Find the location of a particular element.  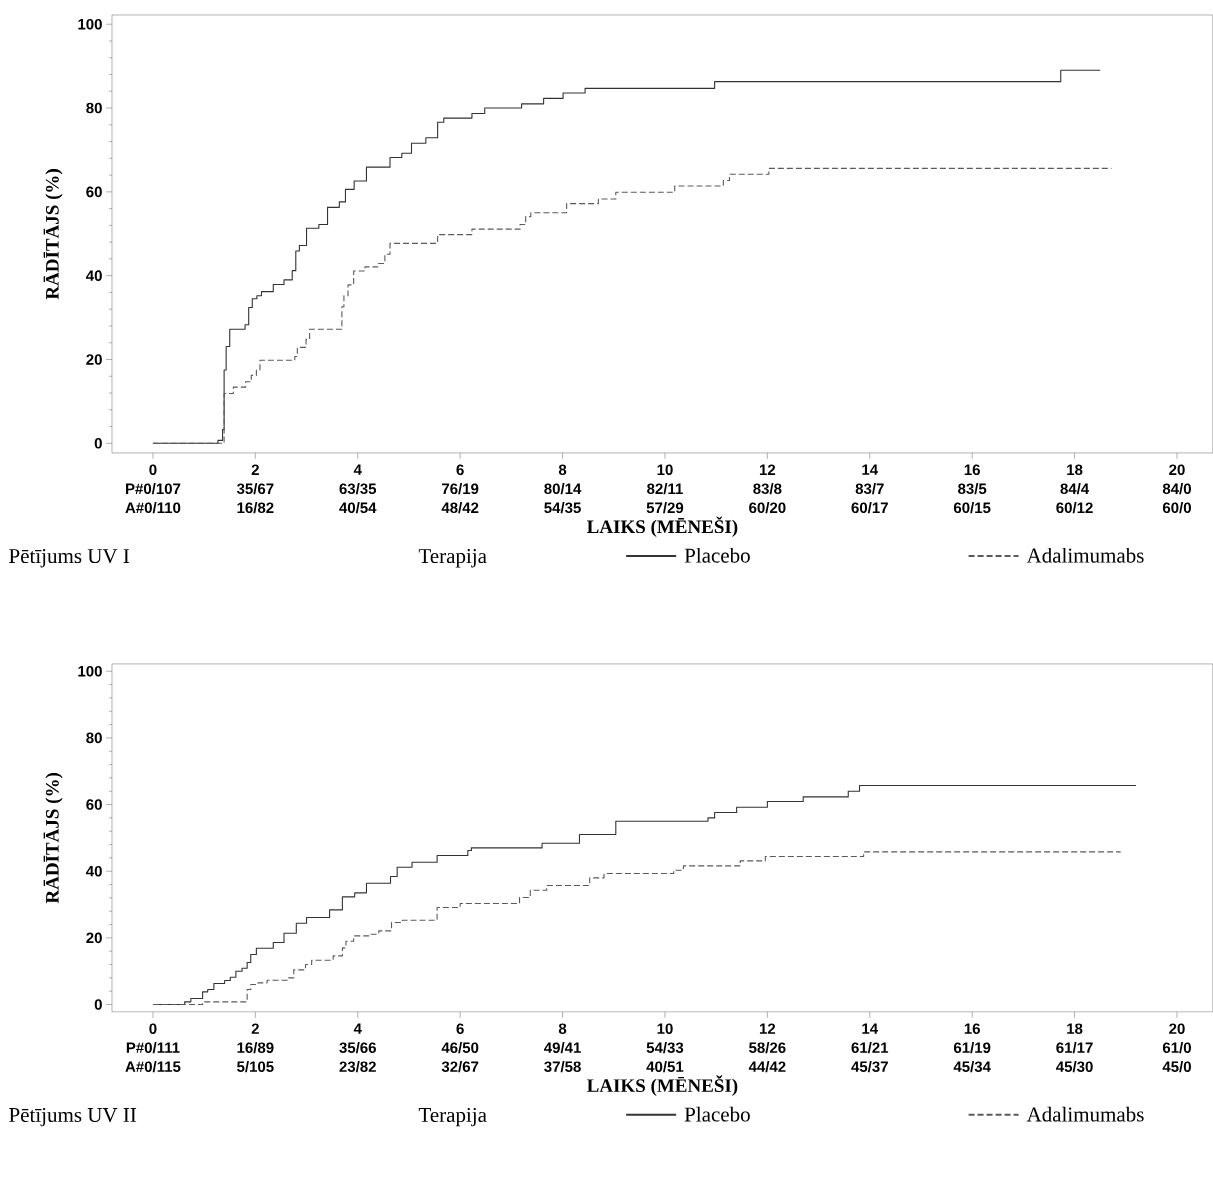

text: 83/5 is located at coordinates (972, 489).